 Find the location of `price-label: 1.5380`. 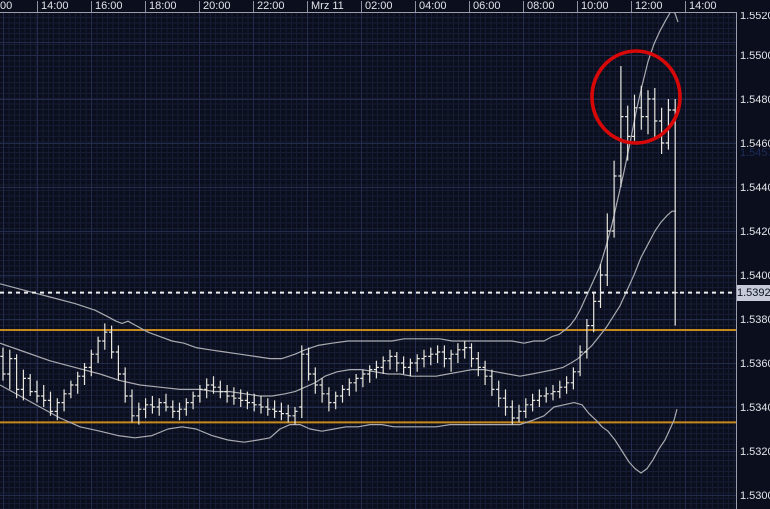

price-label: 1.5380 is located at coordinates (755, 320).